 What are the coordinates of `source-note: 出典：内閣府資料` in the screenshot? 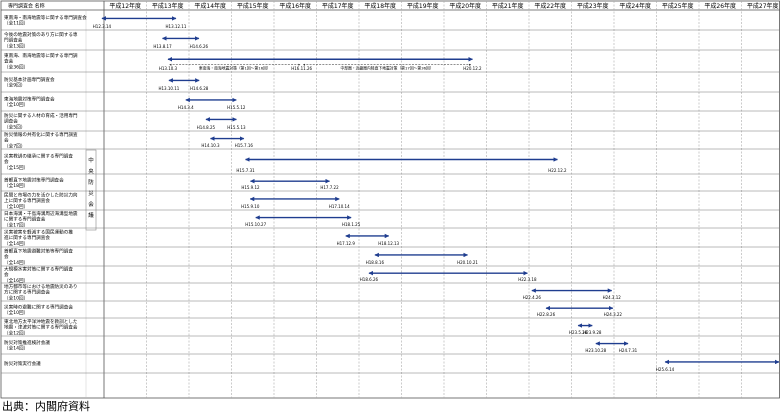 It's located at (46, 406).